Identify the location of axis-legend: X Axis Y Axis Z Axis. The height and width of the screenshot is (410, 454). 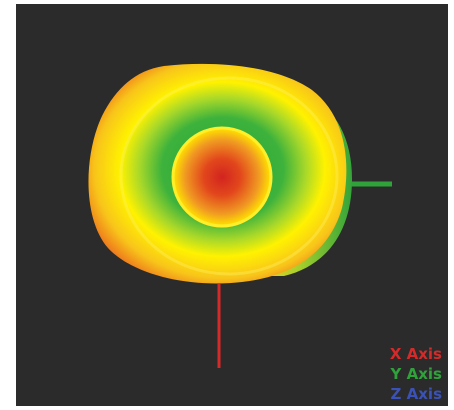
(416, 374).